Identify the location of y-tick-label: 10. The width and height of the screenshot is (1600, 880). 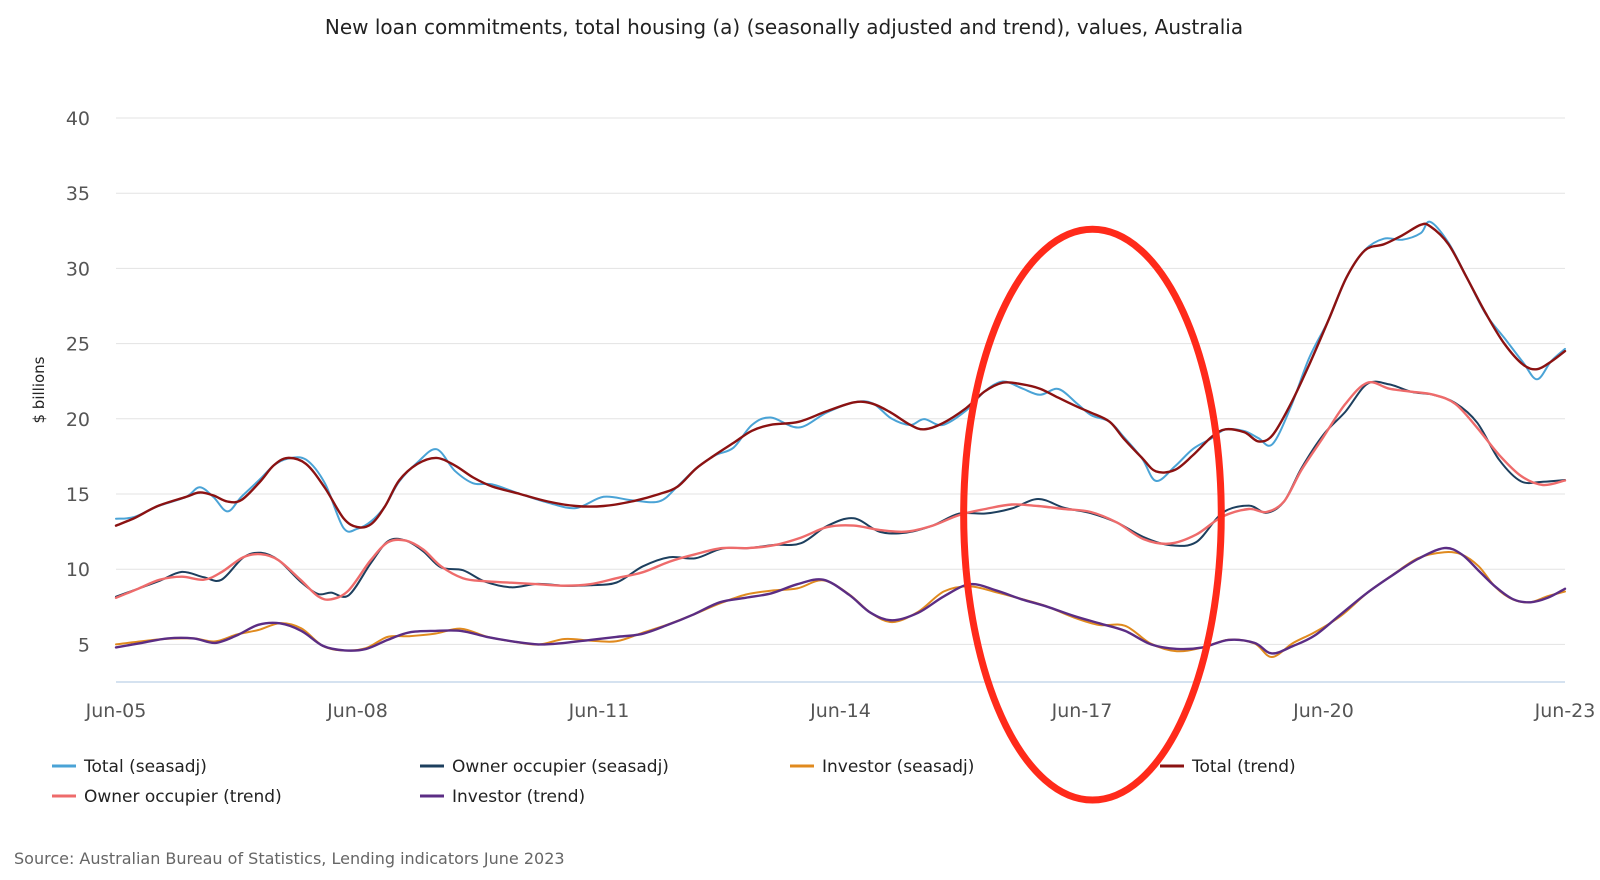
(78, 570).